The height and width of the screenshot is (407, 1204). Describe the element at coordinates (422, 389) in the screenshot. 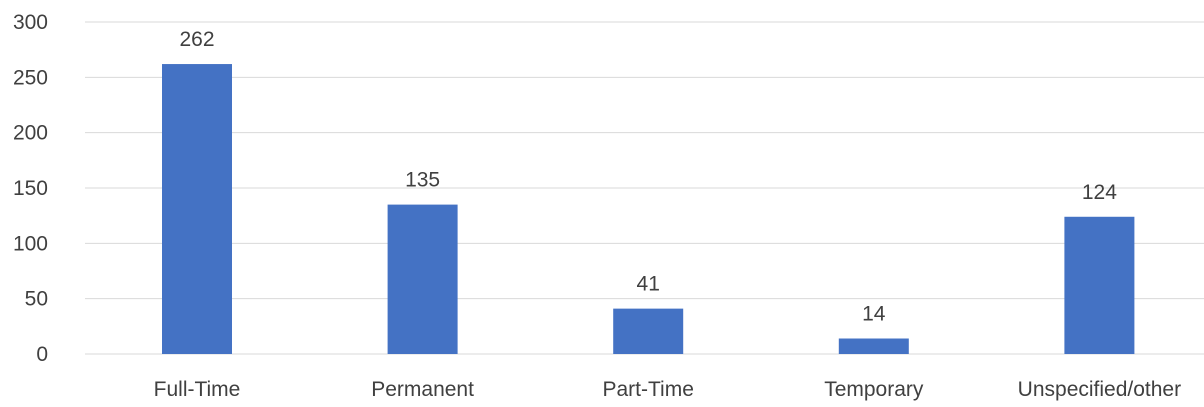

I see `category-label: Permanent` at that location.